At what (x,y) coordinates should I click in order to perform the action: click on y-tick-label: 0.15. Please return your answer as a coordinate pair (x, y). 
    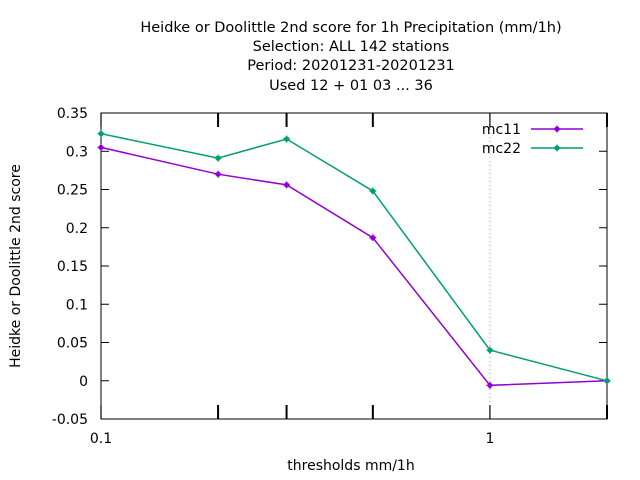
    Looking at the image, I should click on (72, 267).